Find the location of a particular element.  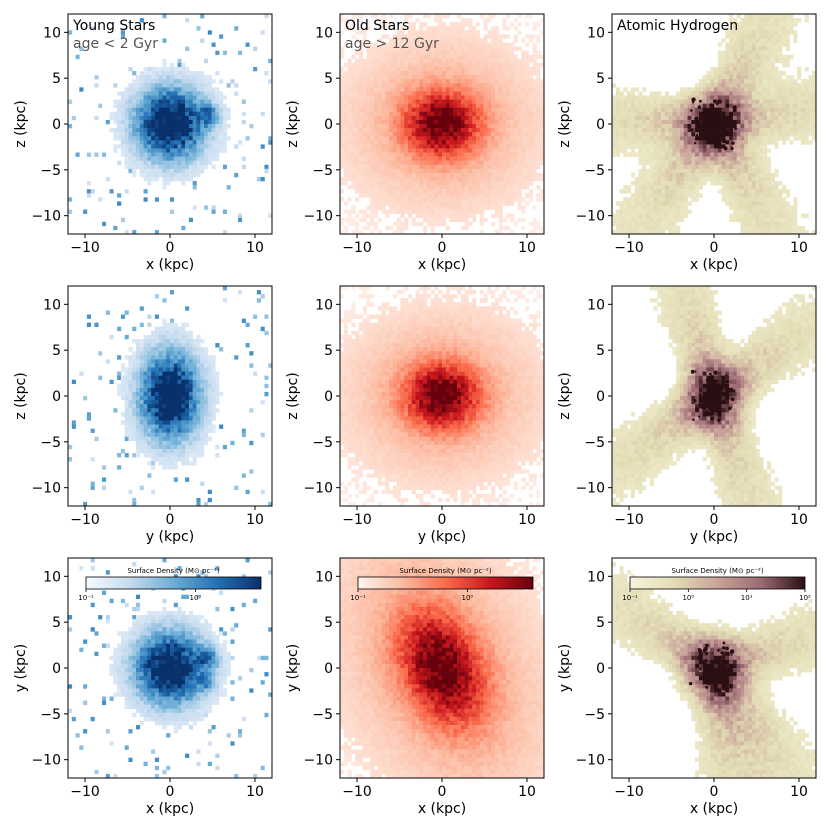

x-axis-label: y (kpc) is located at coordinates (170, 537).